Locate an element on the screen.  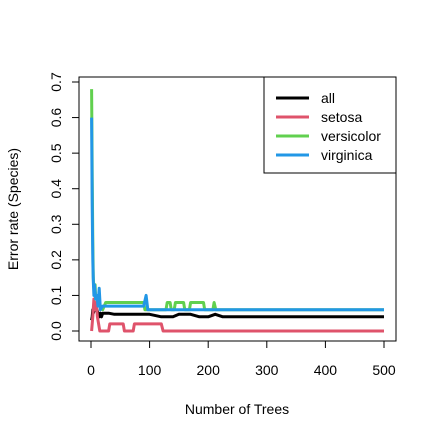
y-tick-label: 0.1 is located at coordinates (56, 295).